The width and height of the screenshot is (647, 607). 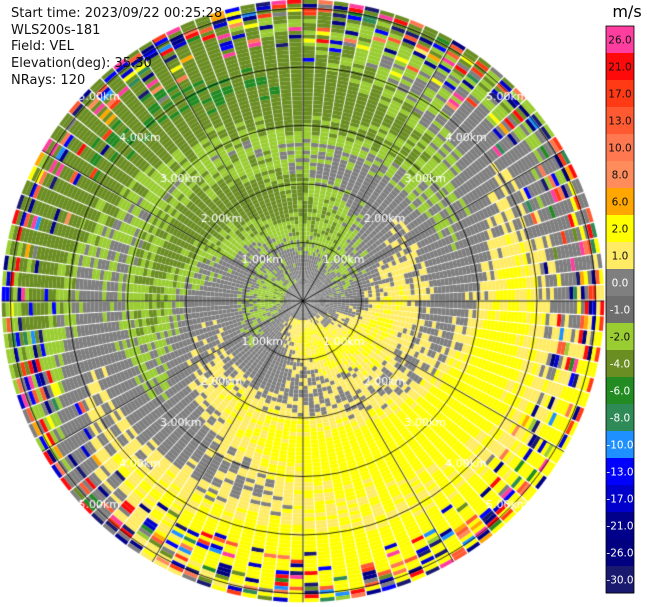 I want to click on colorbar-tick-label: -10.0, so click(x=619, y=446).